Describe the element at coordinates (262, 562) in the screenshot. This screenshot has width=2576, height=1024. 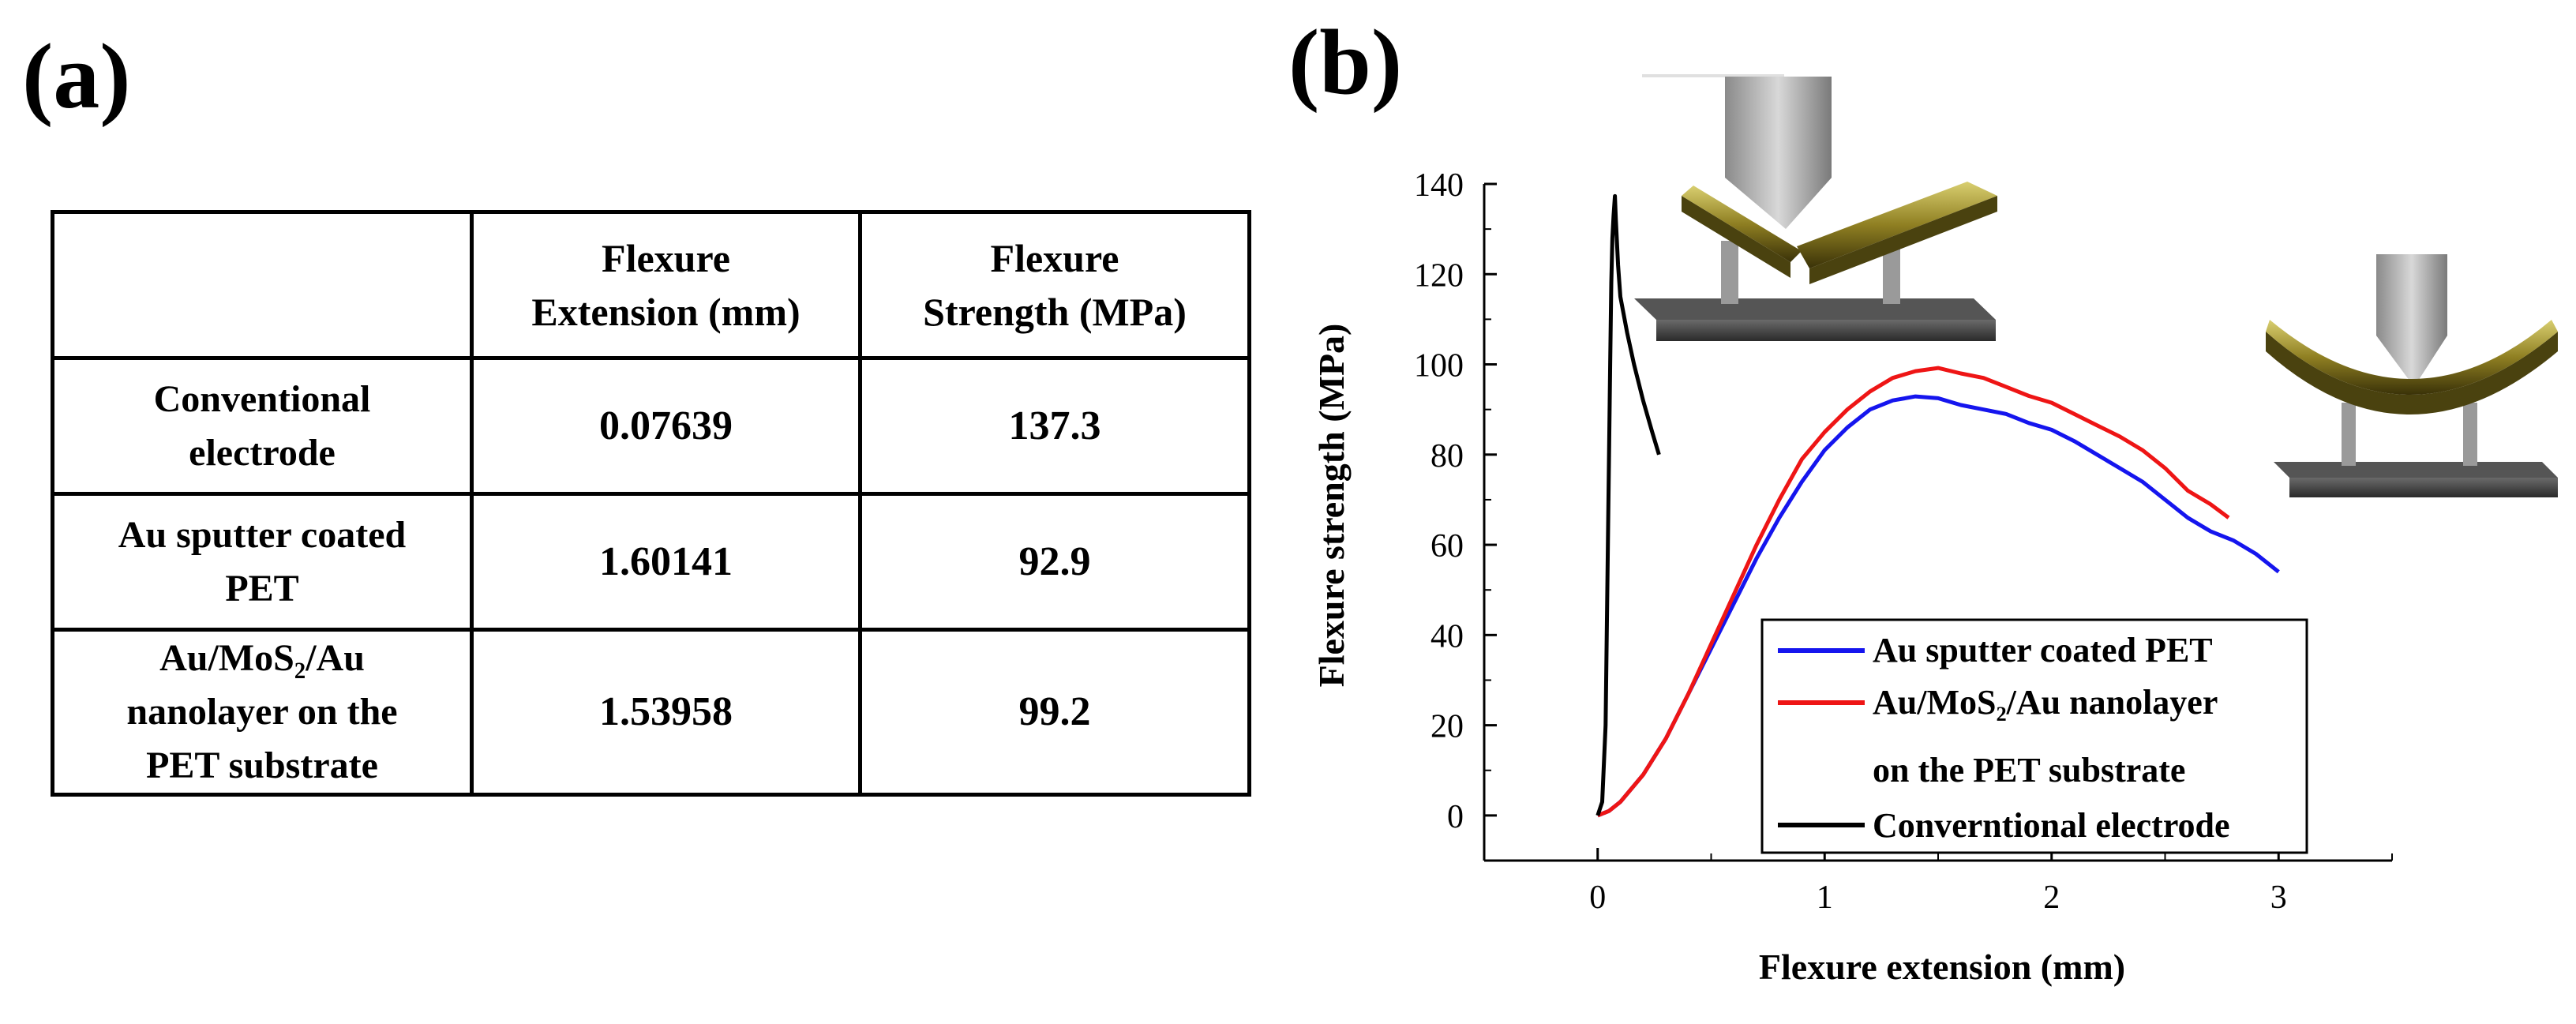
I see `row-label-au-pet: Au sputter coated PET` at that location.